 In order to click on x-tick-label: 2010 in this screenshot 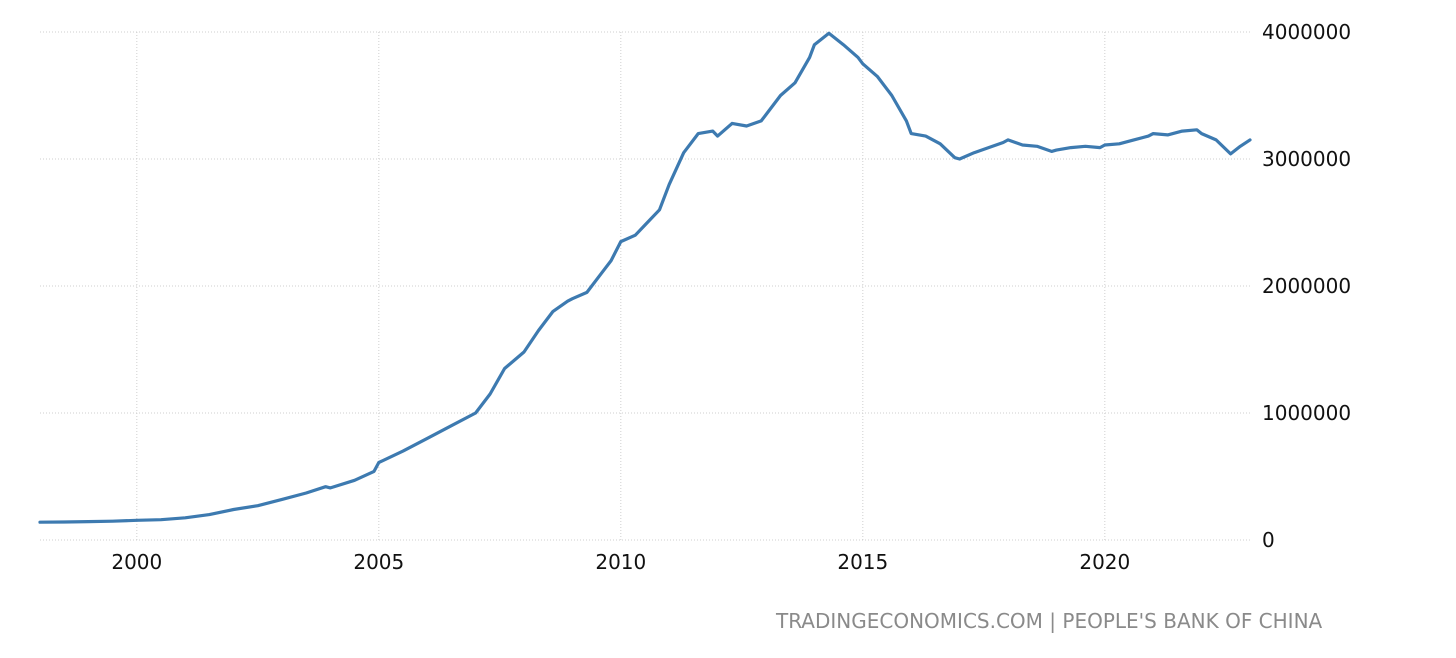, I will do `click(620, 562)`.